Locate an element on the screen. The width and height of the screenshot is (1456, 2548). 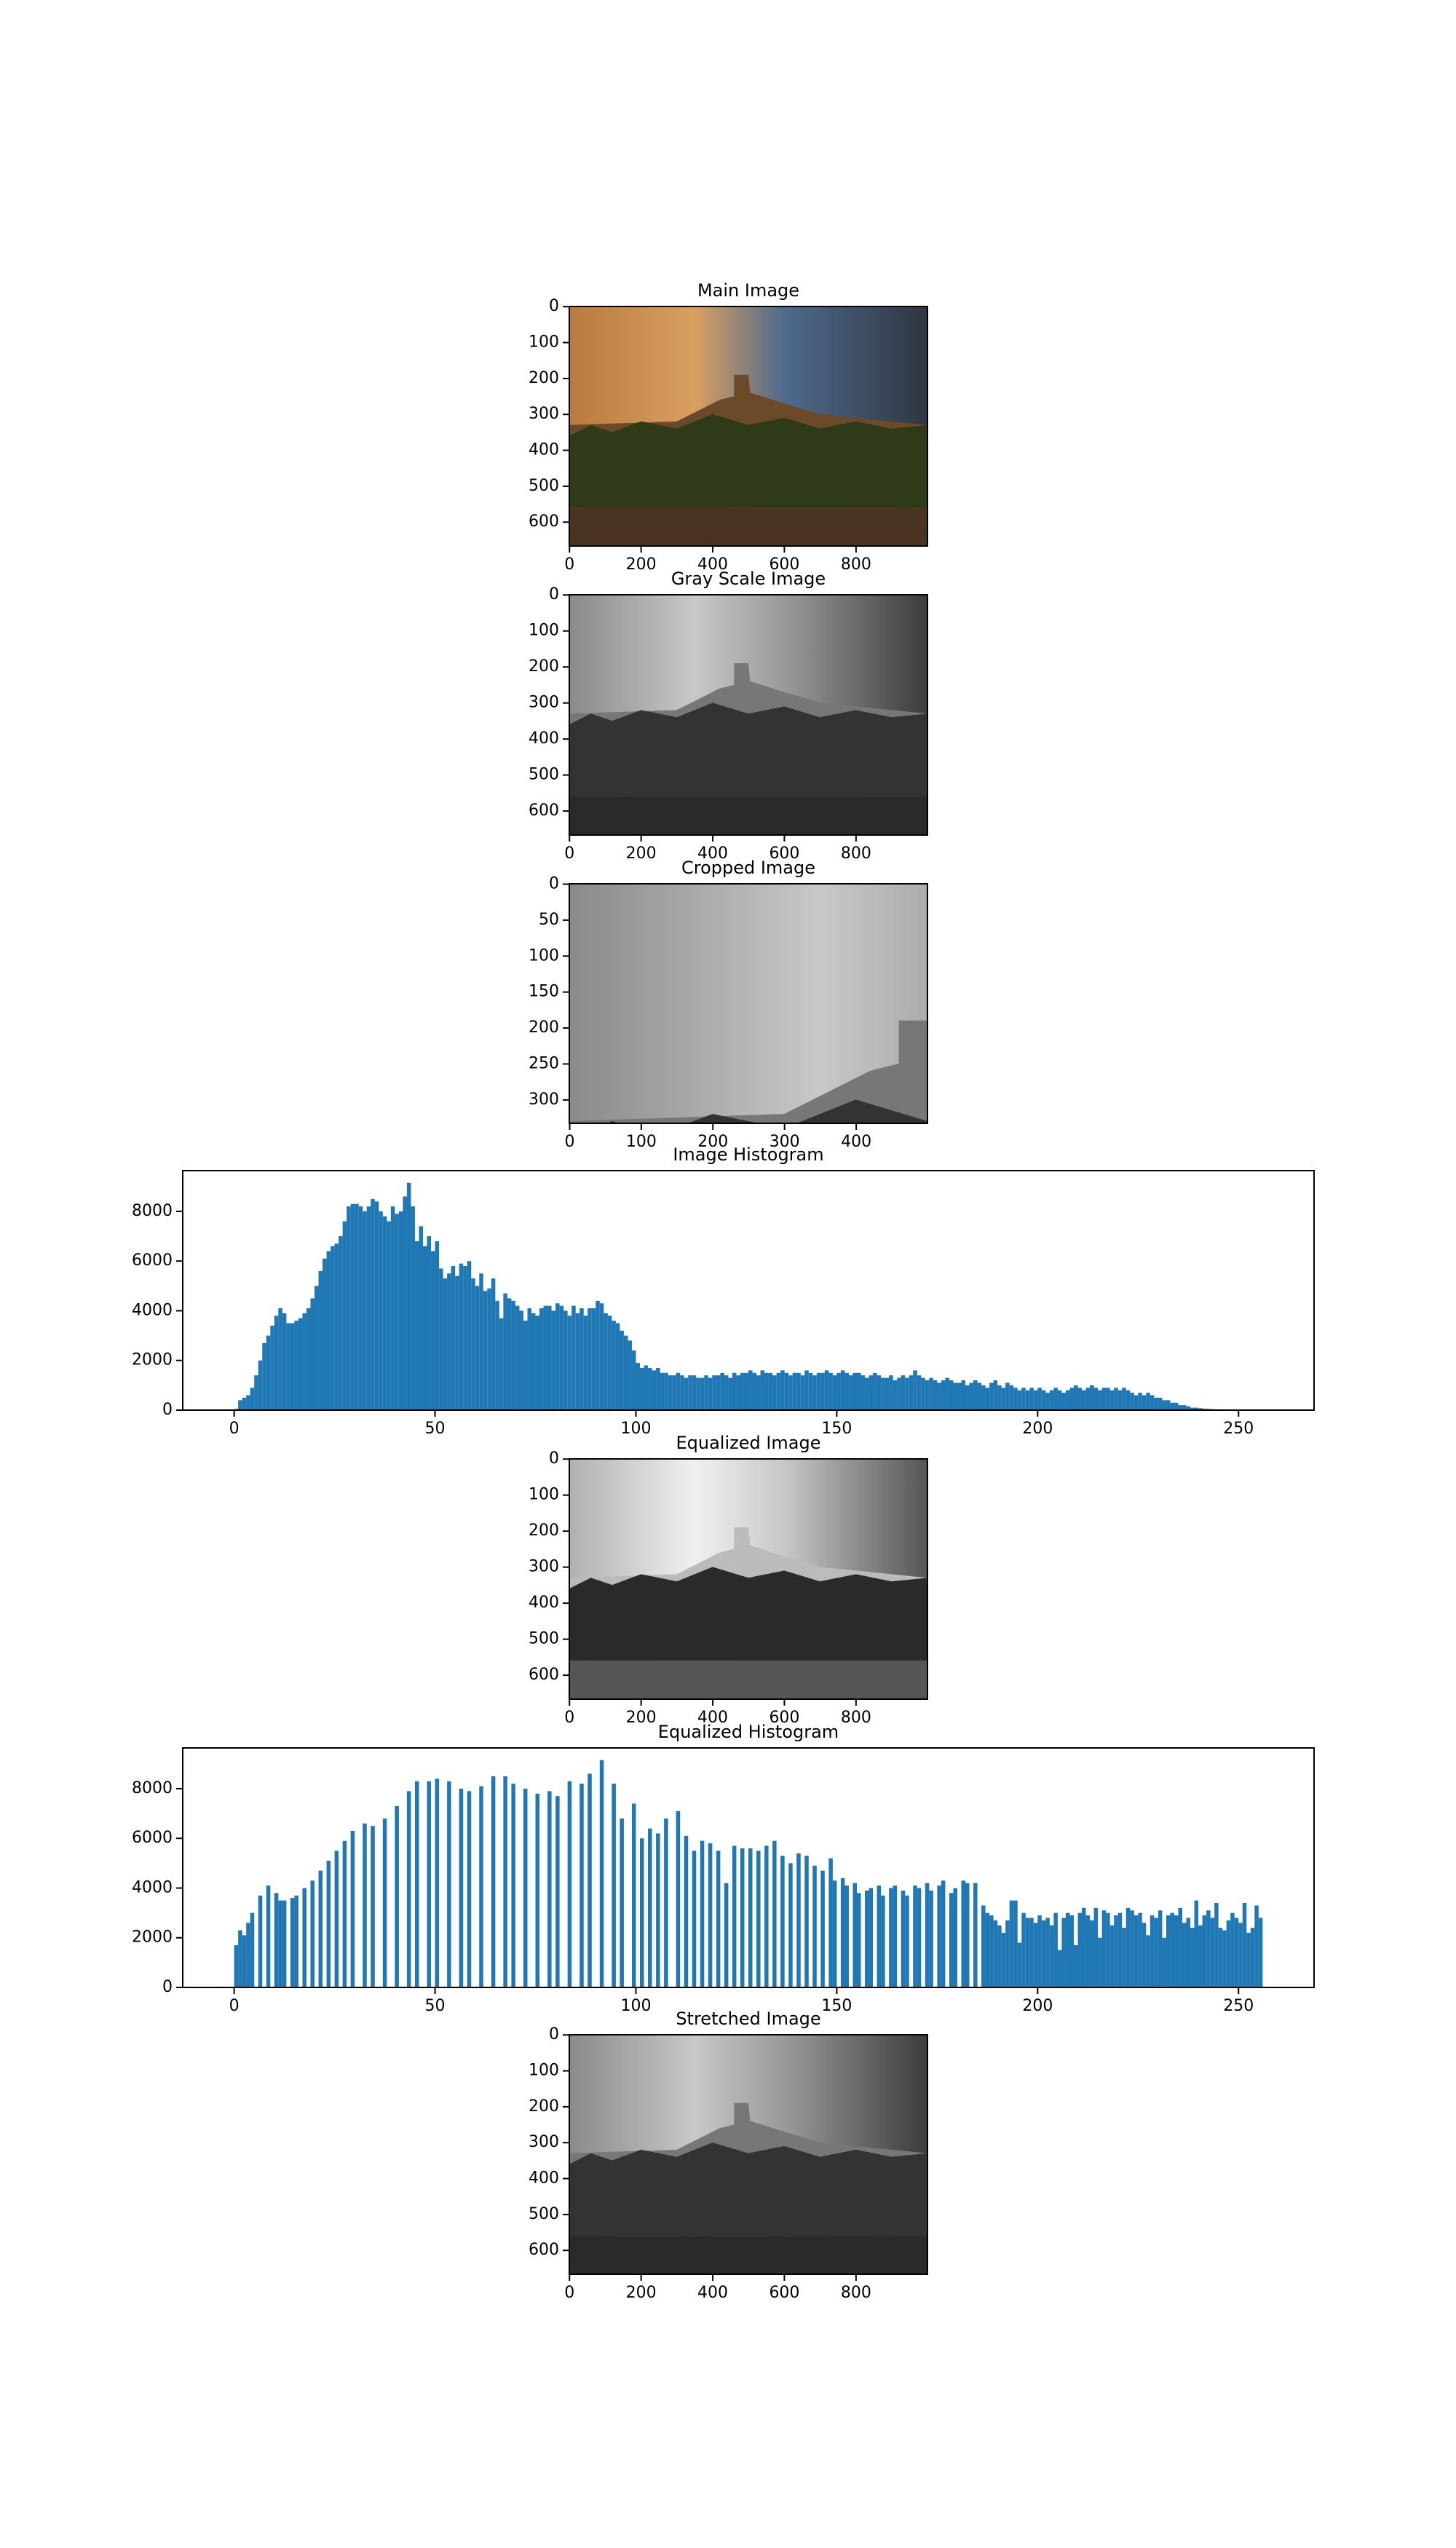
x-tick-label: 400 is located at coordinates (856, 1142).